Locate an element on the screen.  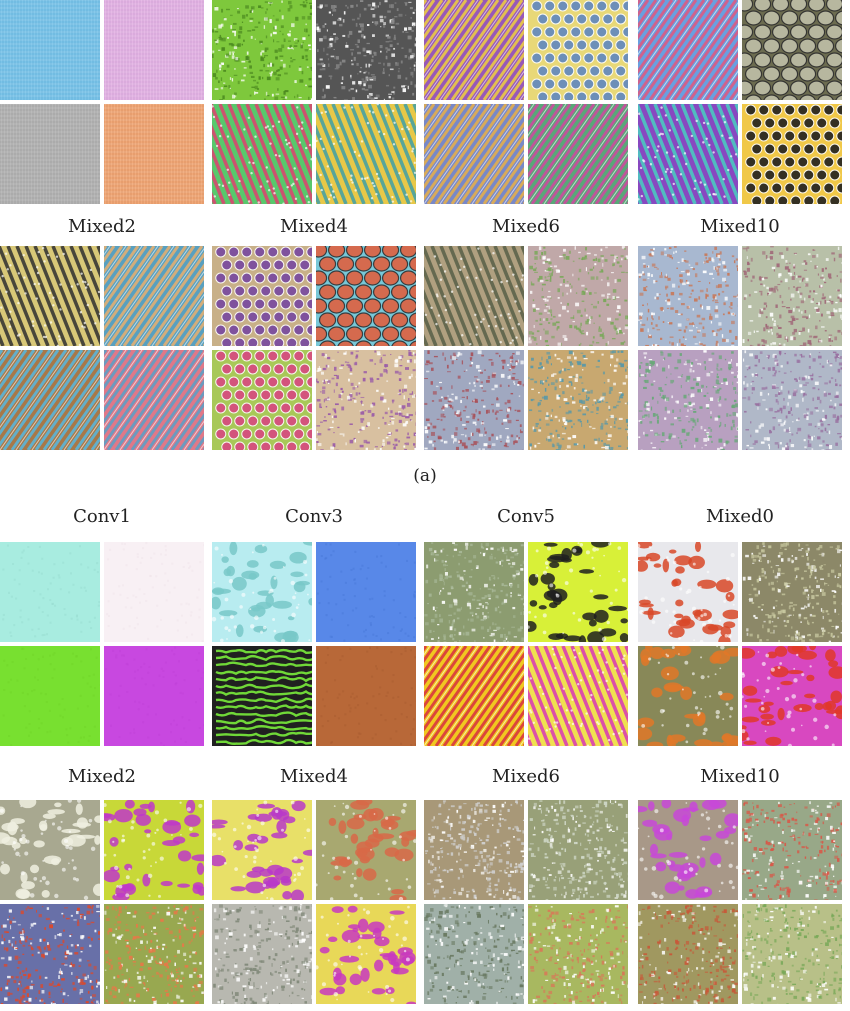
layer-label: Mixed4 is located at coordinates (314, 776).